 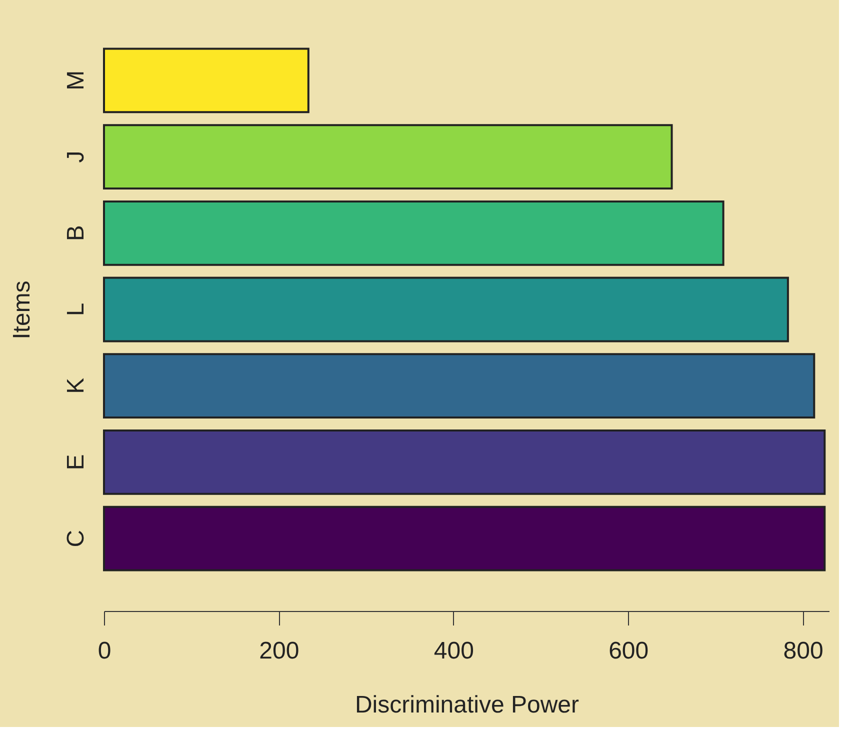 I want to click on y-tick-label: C, so click(x=76, y=539).